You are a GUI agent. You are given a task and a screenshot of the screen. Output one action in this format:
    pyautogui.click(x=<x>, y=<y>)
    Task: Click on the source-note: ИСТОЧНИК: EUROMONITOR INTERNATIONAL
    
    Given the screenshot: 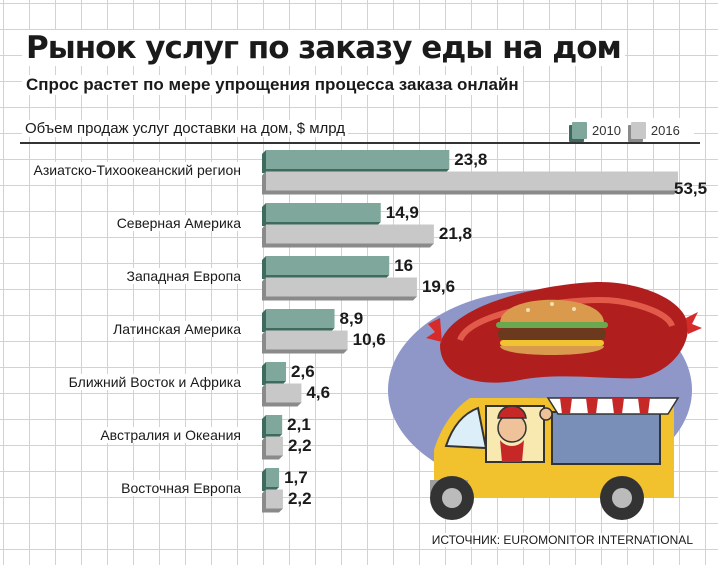 What is the action you would take?
    pyautogui.click(x=562, y=540)
    